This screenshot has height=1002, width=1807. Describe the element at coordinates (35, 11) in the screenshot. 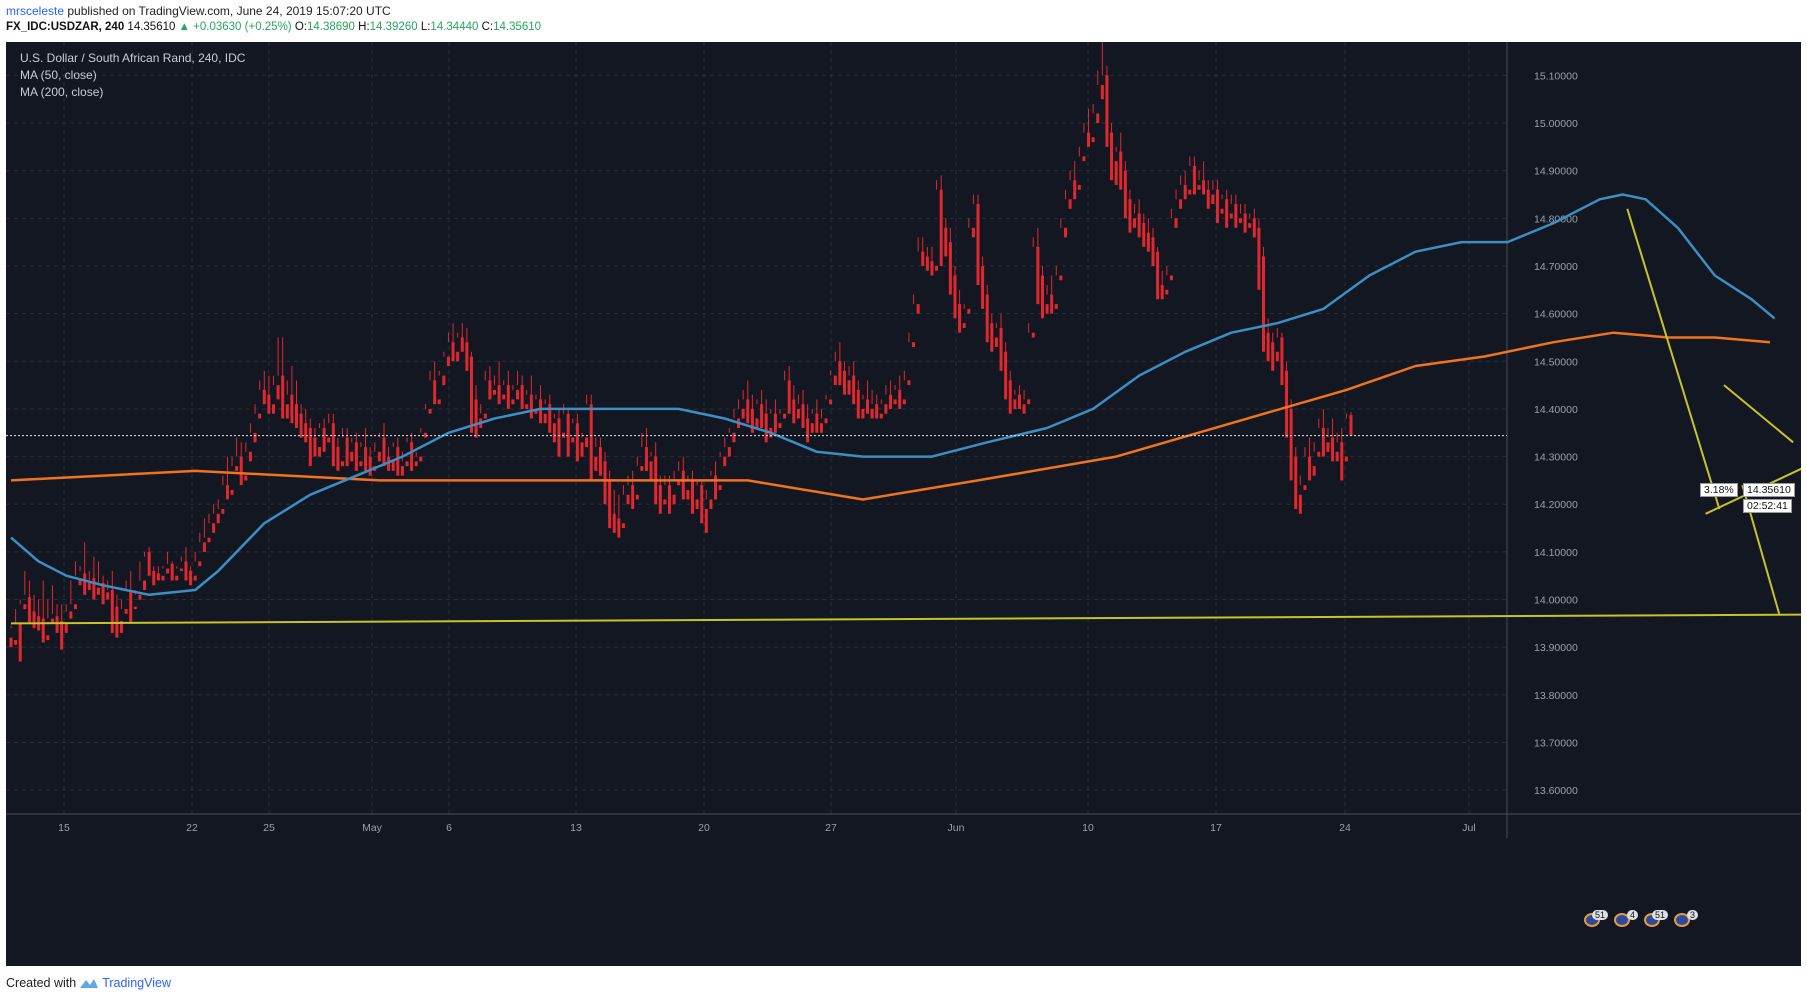

I see `username-link: mrsceleste` at that location.